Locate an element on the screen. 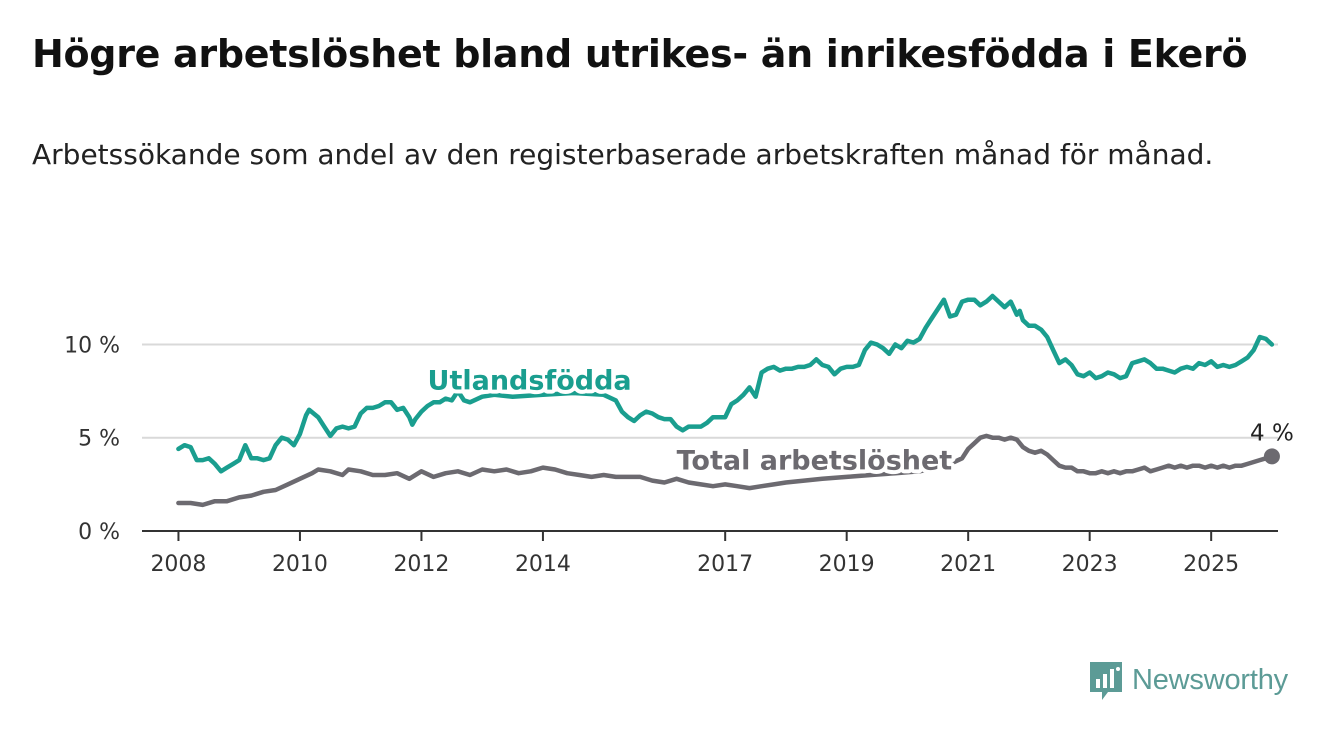  y-tick-label: 0 % is located at coordinates (99, 532).